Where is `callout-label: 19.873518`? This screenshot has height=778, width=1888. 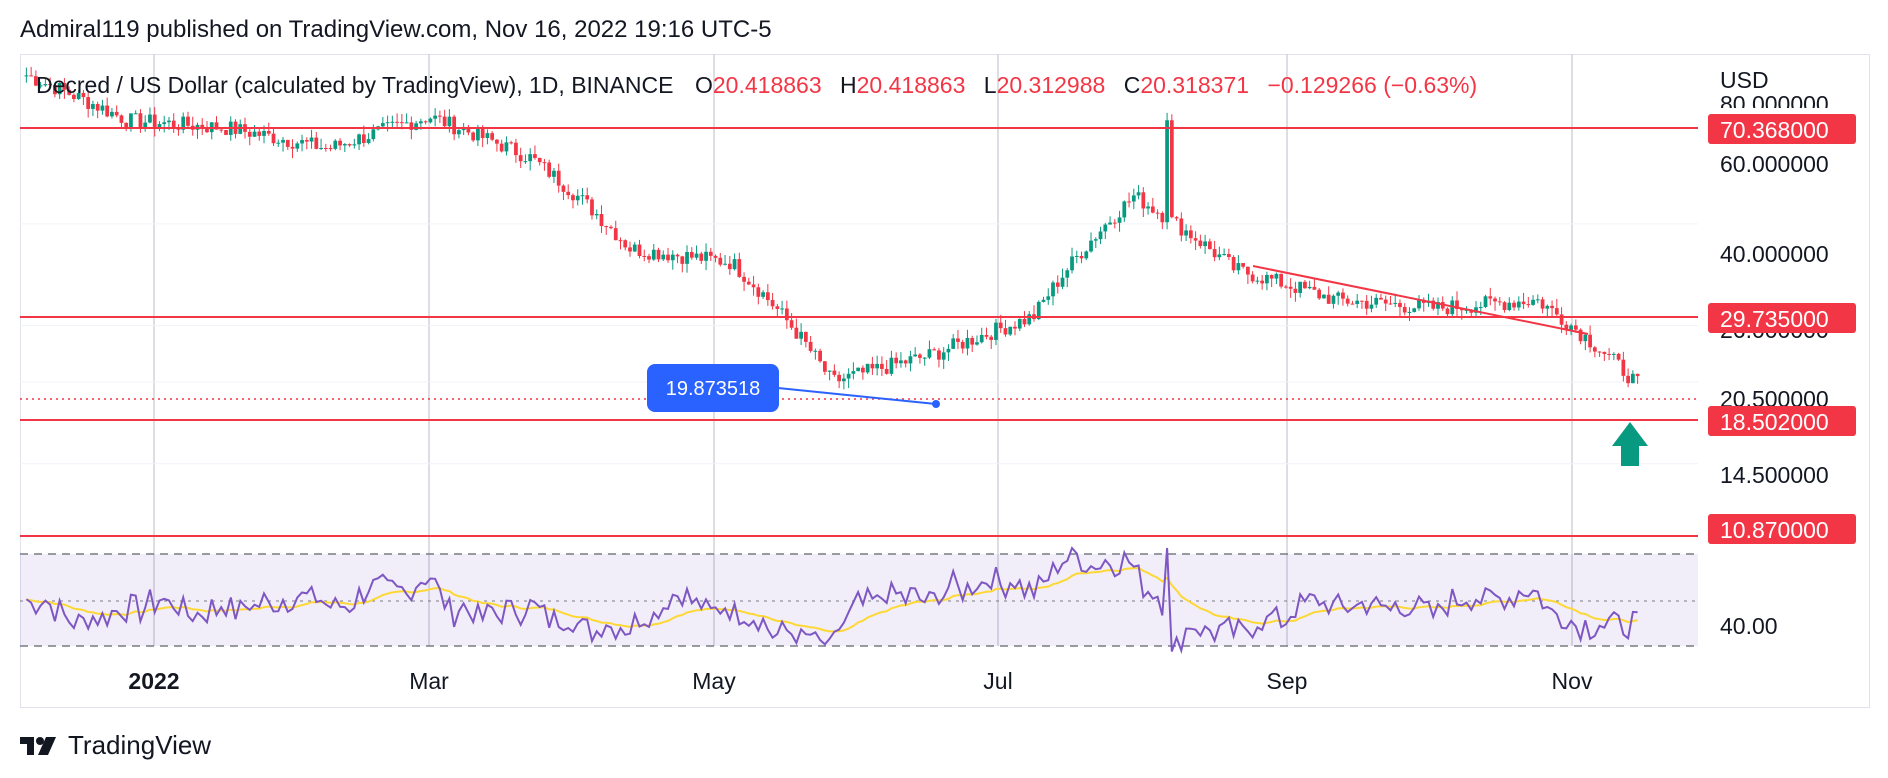
callout-label: 19.873518 is located at coordinates (713, 389).